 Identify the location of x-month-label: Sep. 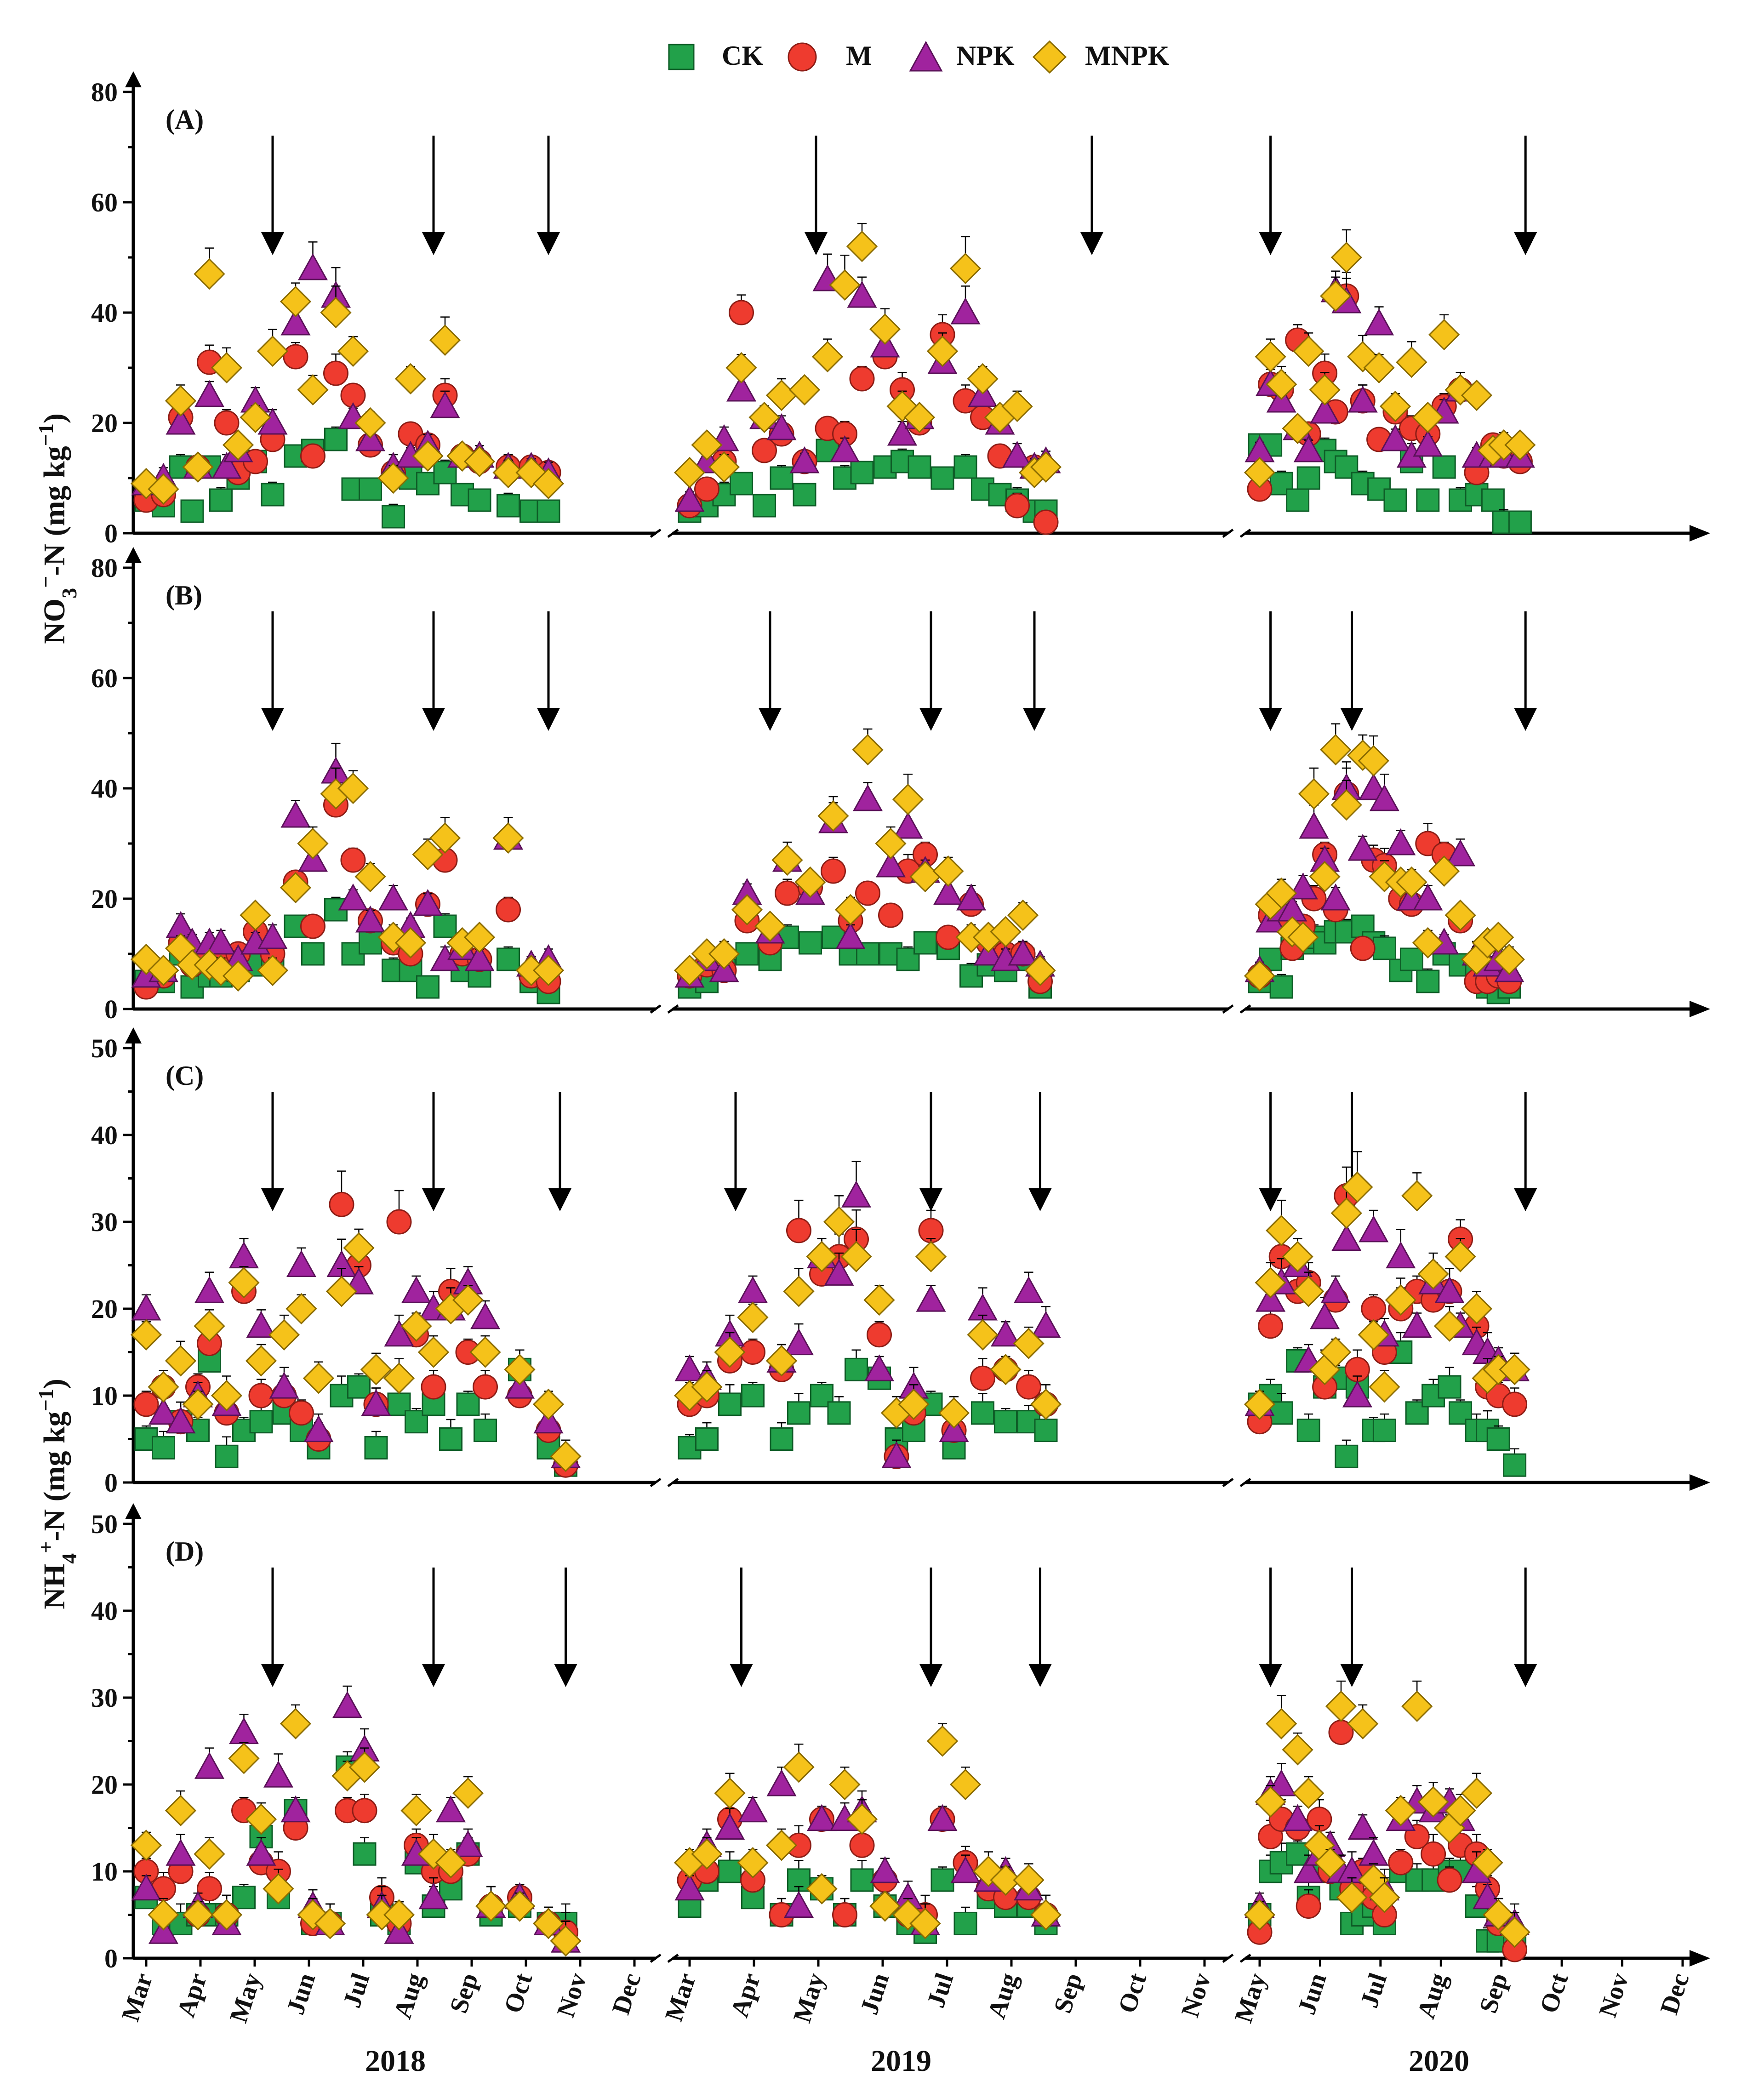
(1068, 1994).